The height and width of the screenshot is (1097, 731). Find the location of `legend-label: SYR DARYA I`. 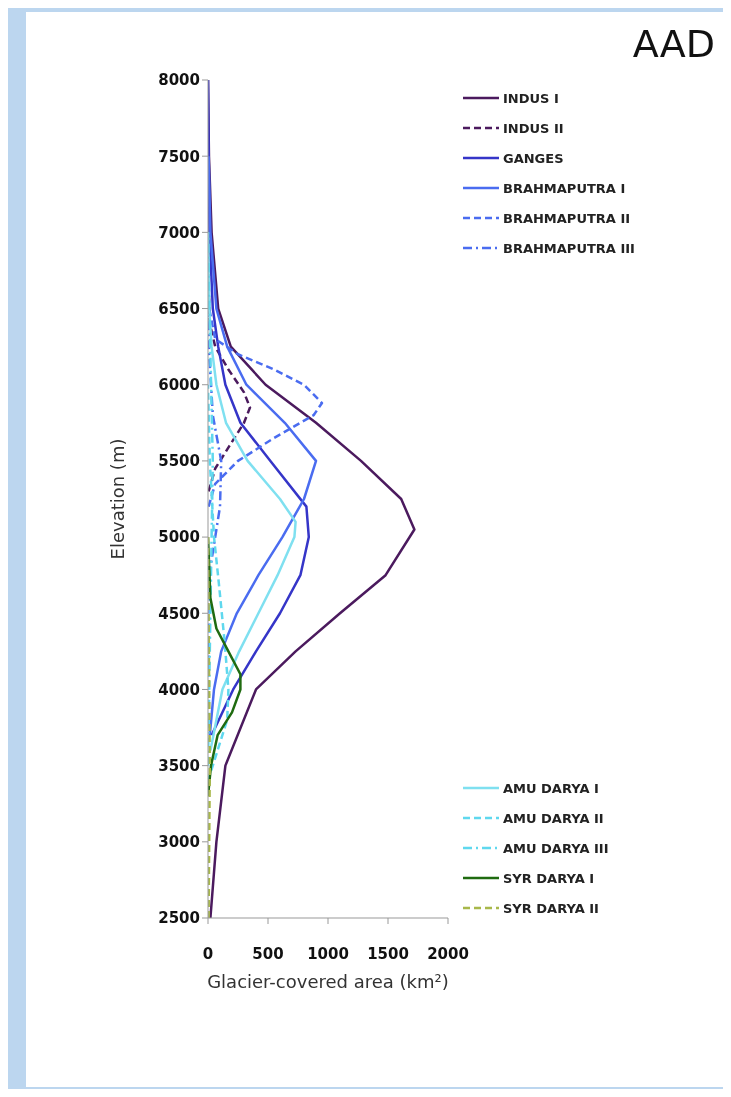

legend-label: SYR DARYA I is located at coordinates (549, 878).